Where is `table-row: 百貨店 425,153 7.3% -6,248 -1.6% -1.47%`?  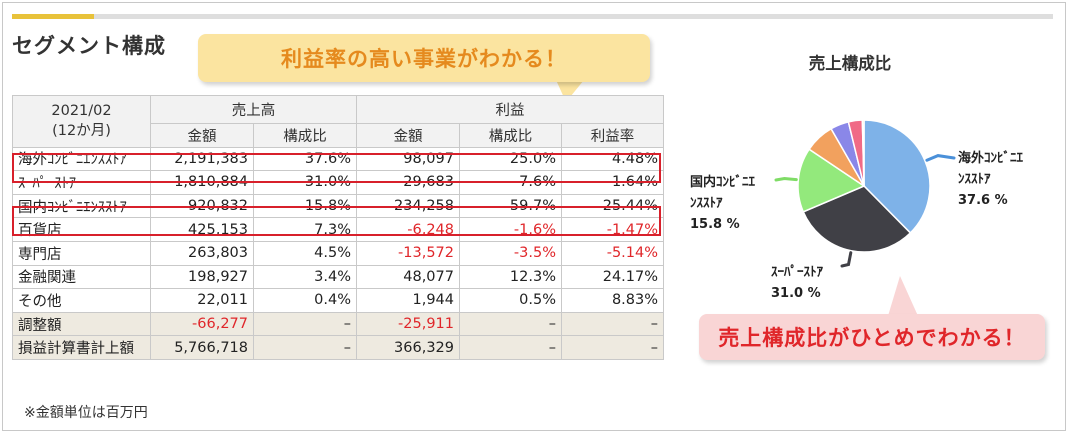 table-row: 百貨店 425,153 7.3% -6,248 -1.6% -1.47% is located at coordinates (338, 229).